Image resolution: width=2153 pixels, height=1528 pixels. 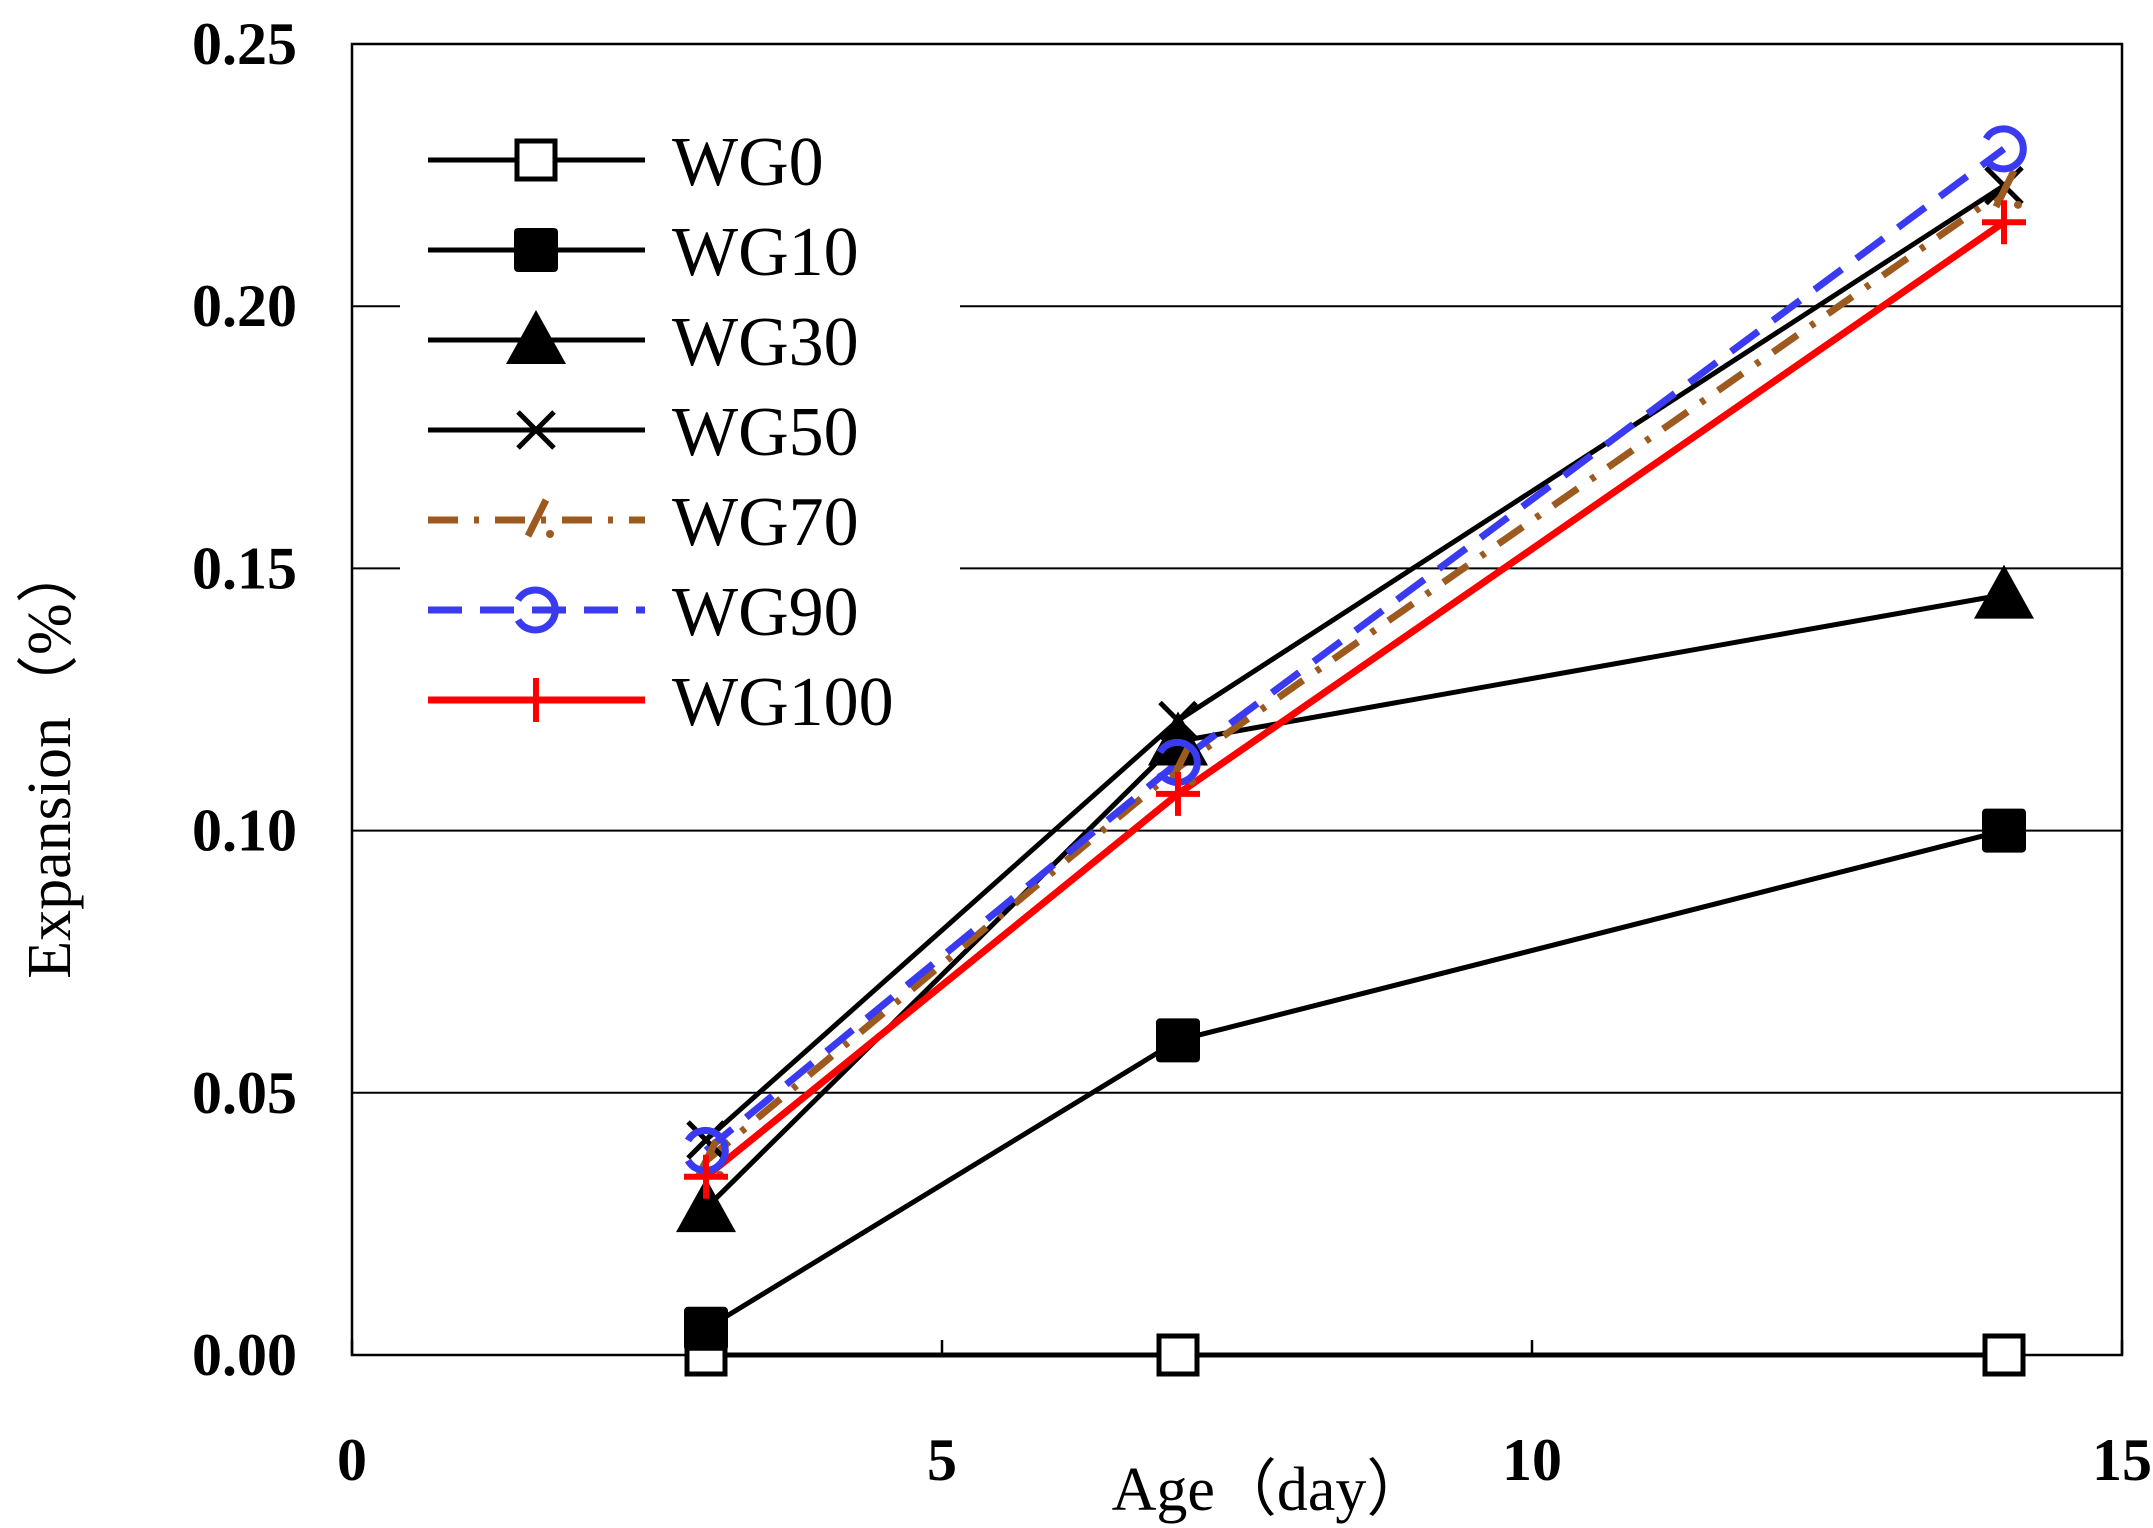 I want to click on legend-entry: WG50, so click(x=643, y=432).